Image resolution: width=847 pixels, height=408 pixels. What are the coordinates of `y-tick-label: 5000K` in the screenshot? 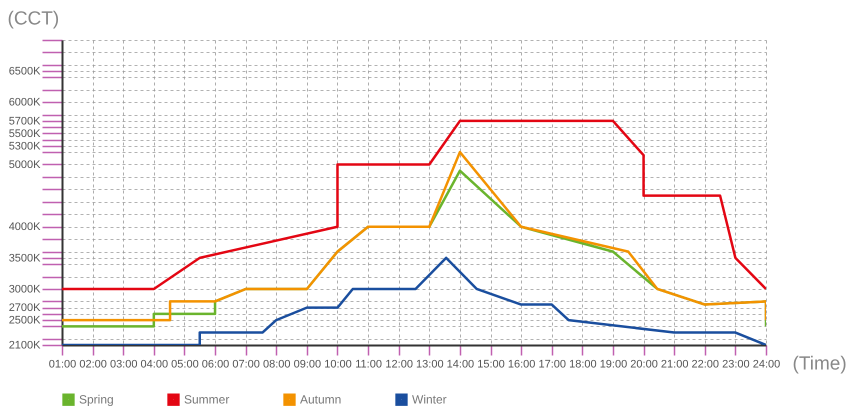 It's located at (25, 164).